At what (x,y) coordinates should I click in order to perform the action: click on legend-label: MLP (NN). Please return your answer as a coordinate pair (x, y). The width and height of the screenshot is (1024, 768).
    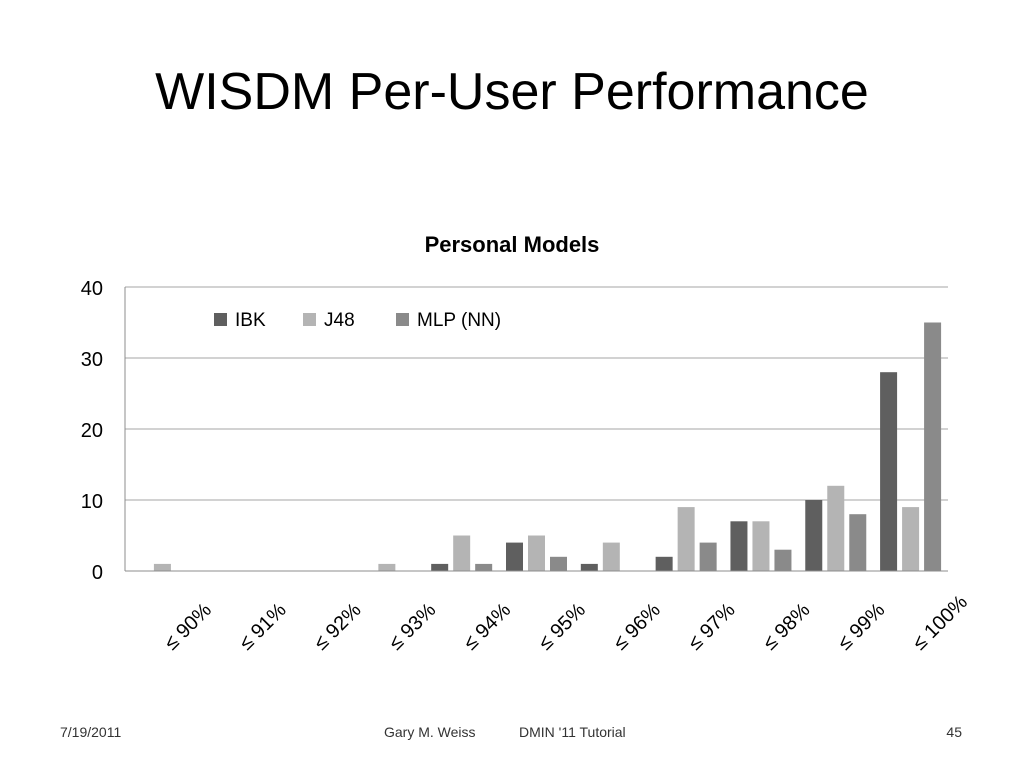
    Looking at the image, I should click on (459, 320).